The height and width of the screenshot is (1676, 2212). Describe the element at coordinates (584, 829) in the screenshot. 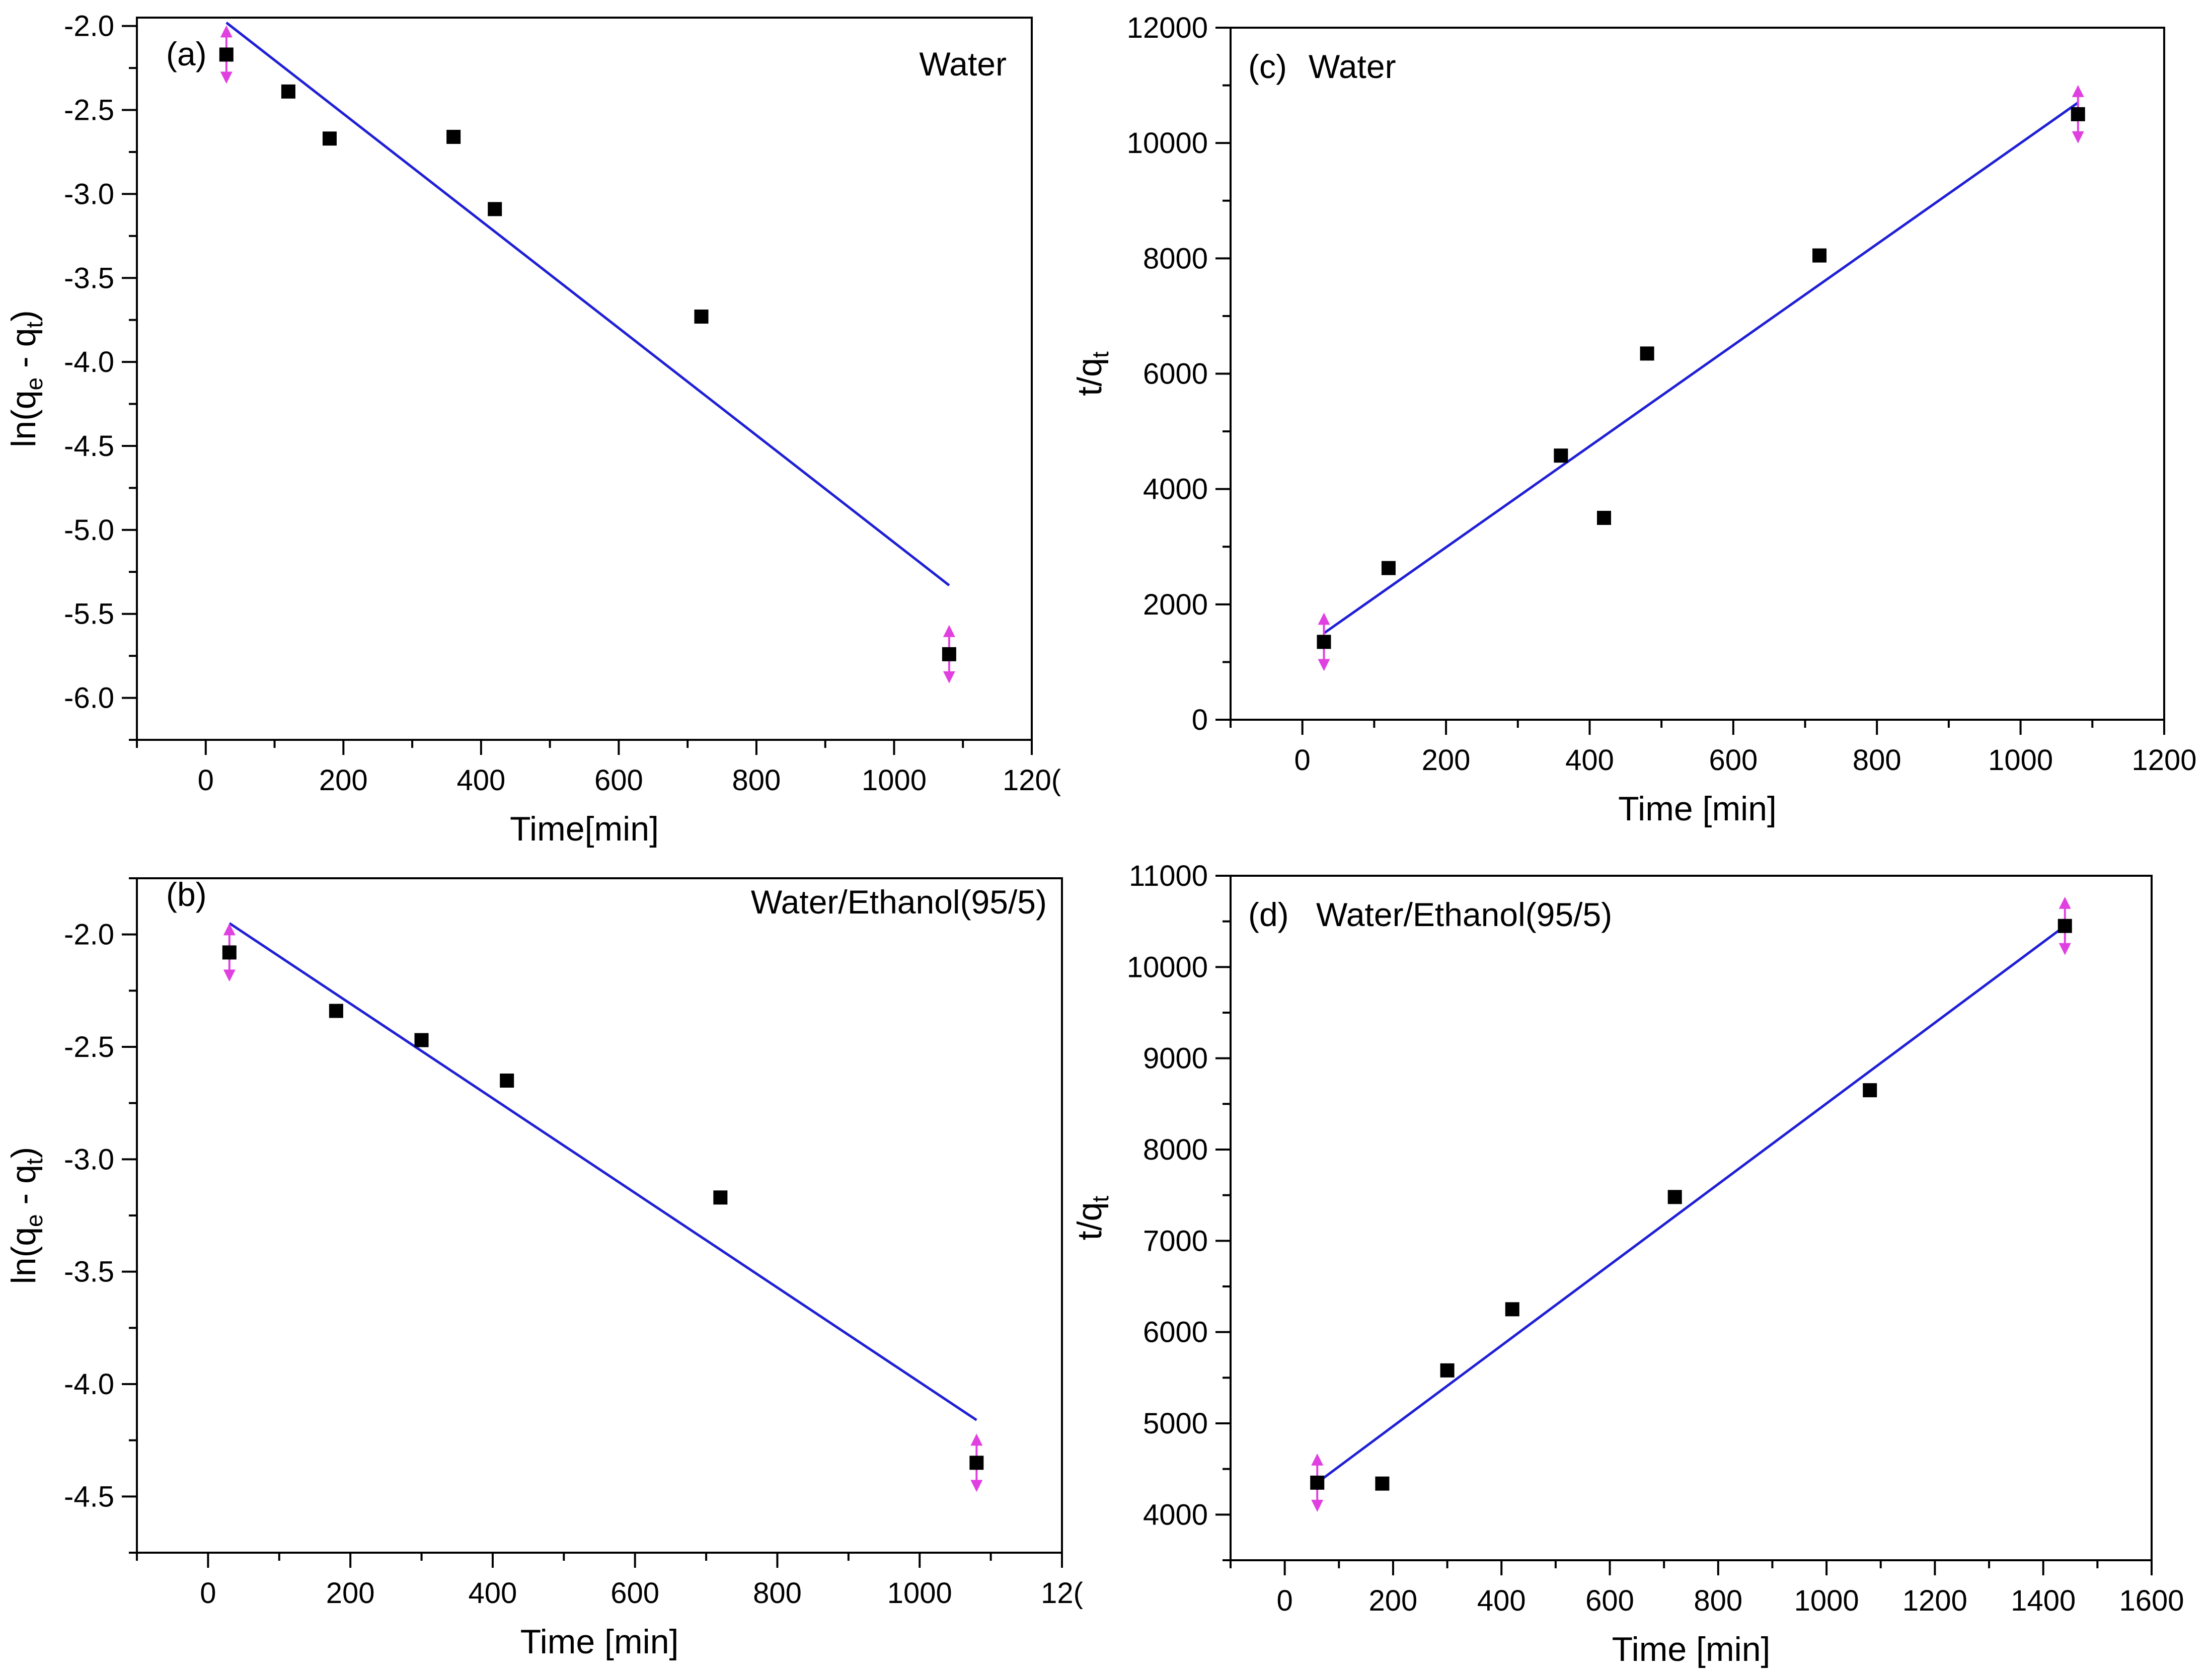

I see `x-axis-title: Time[min]` at that location.